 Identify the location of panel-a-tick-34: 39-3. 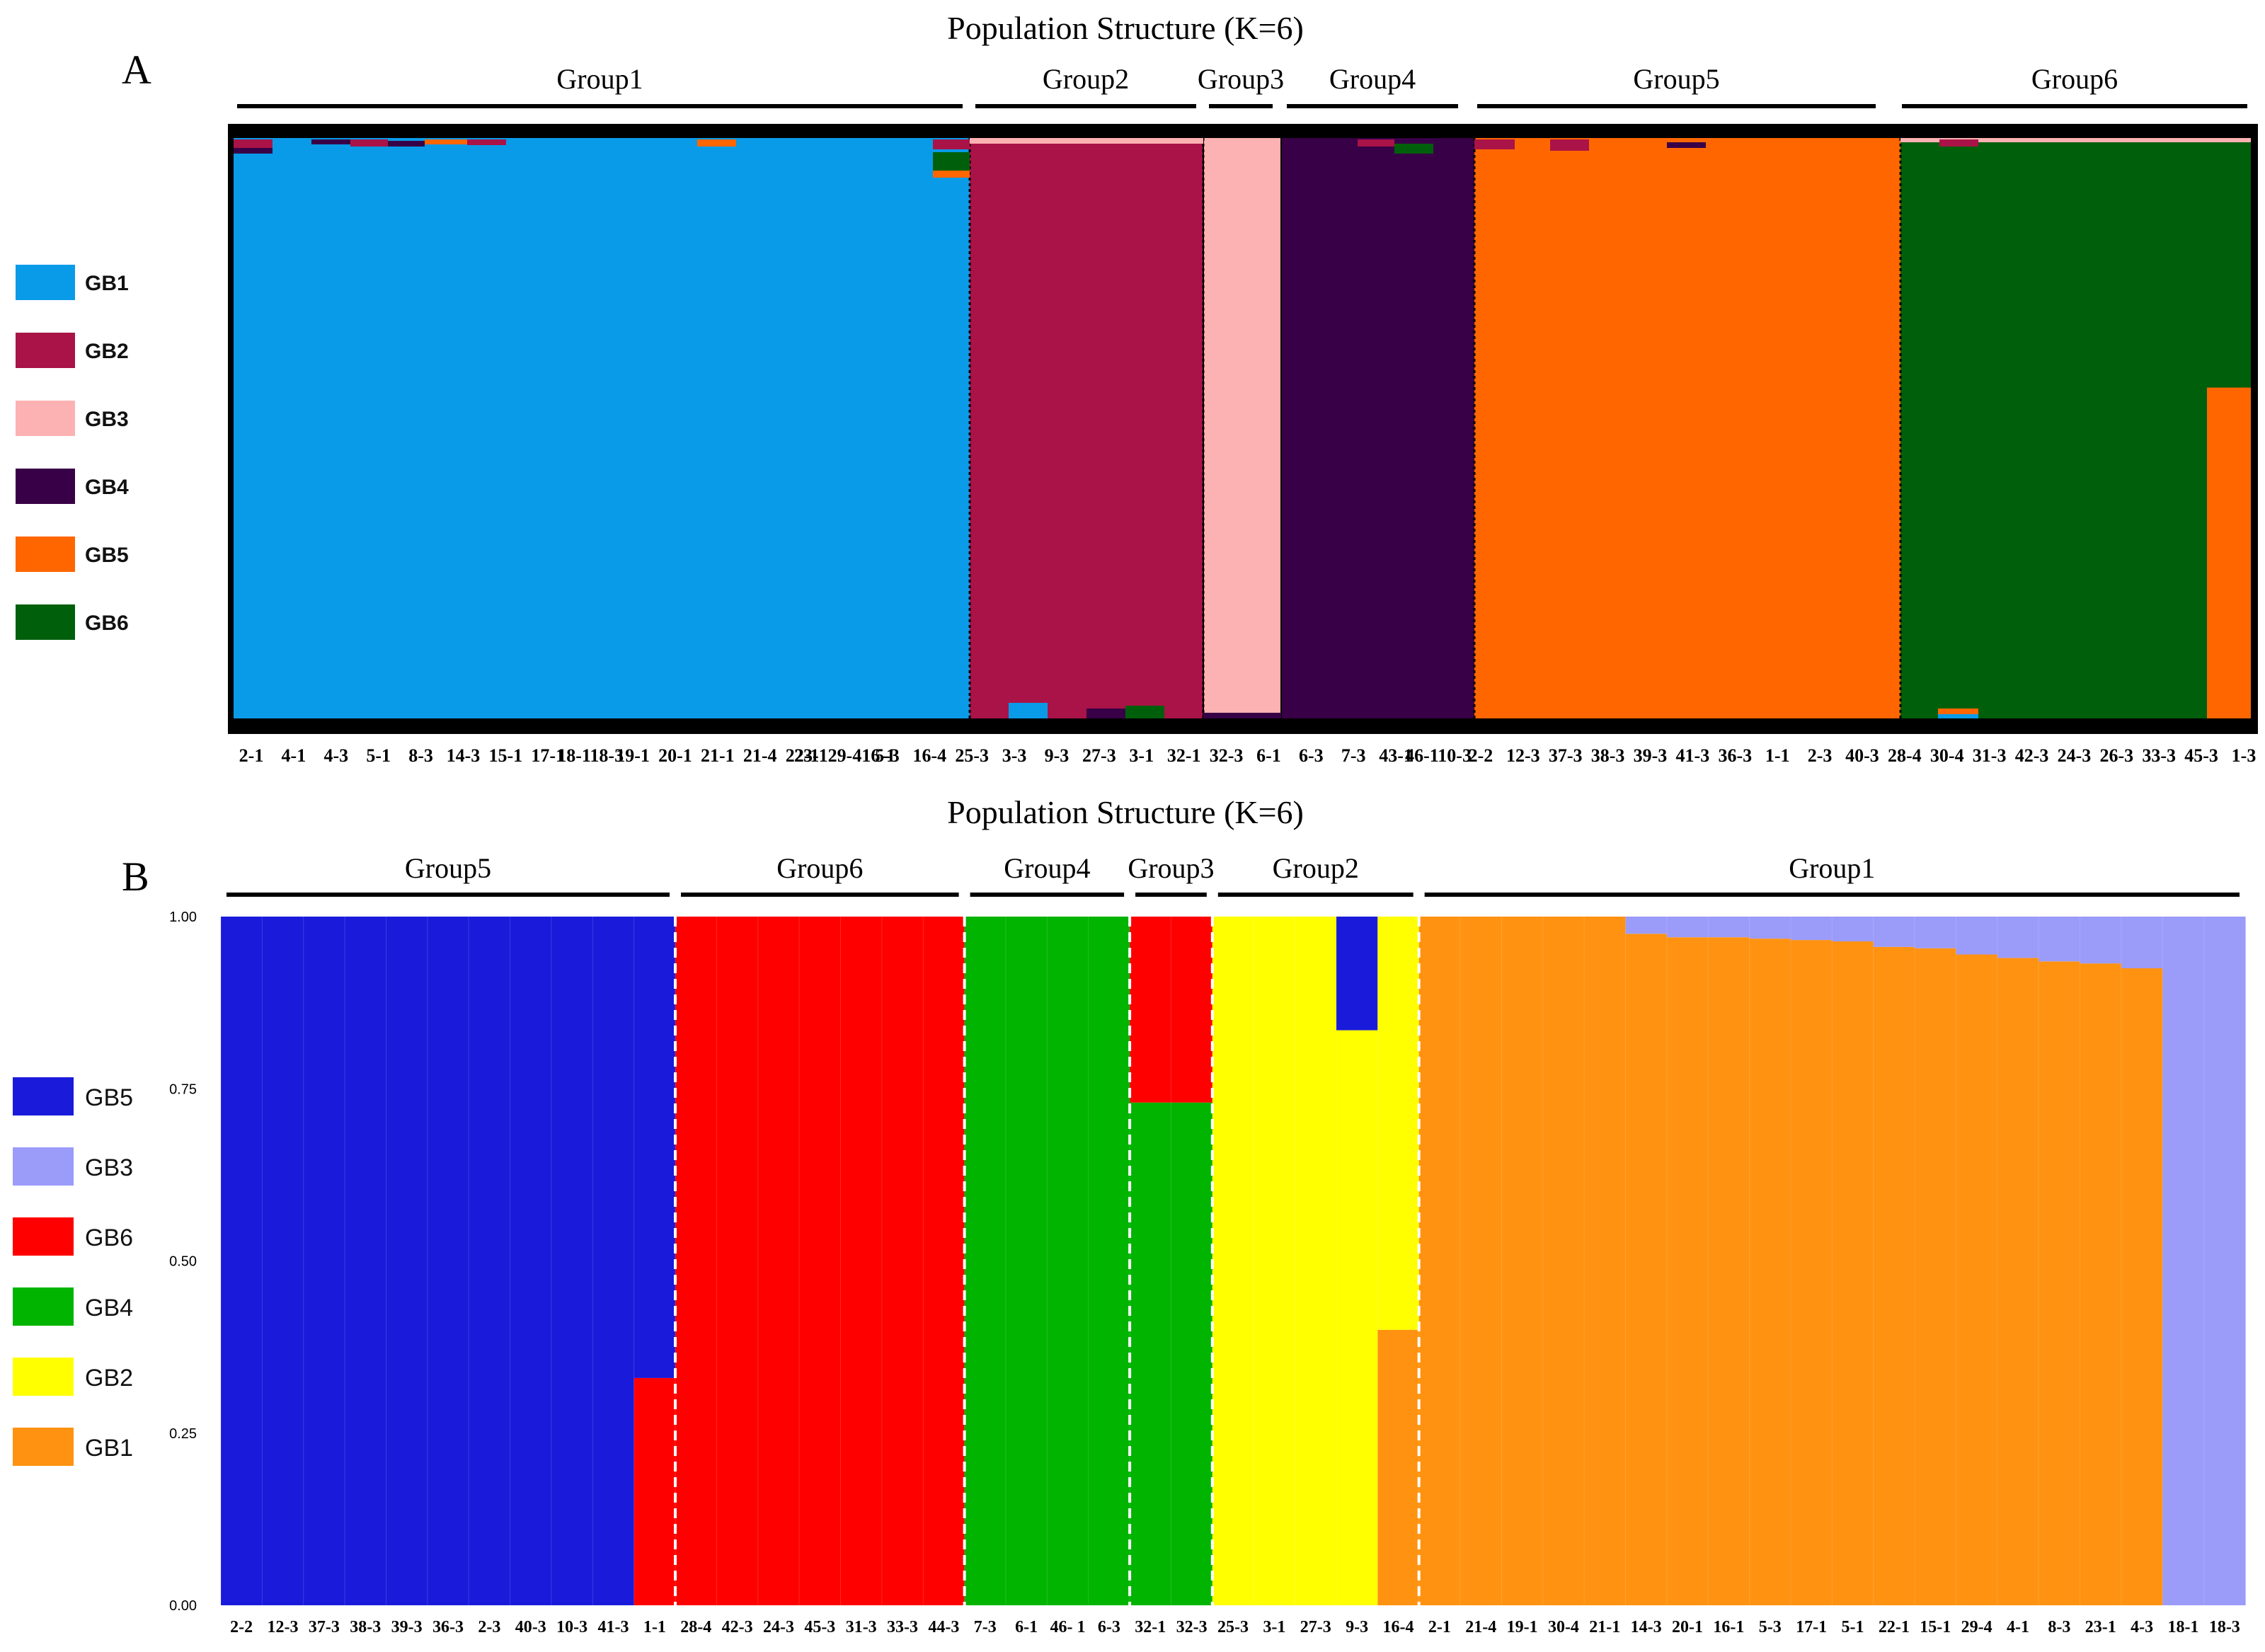
(1651, 755).